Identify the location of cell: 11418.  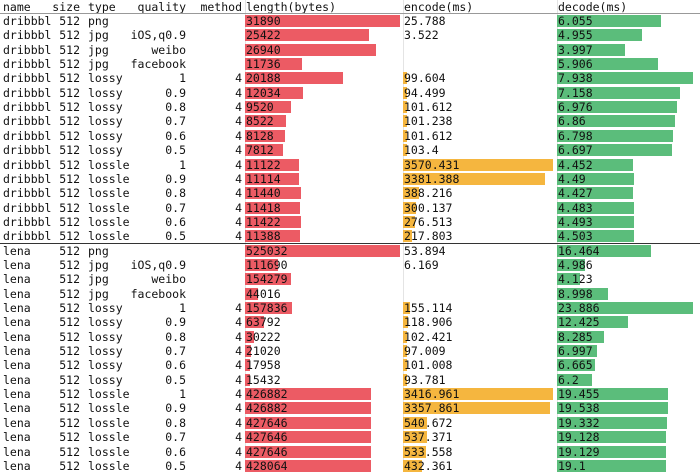
(263, 207).